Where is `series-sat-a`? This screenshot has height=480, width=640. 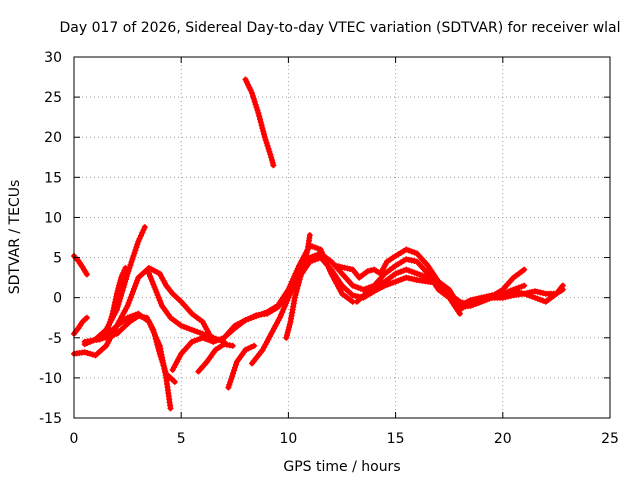 series-sat-a is located at coordinates (80, 265).